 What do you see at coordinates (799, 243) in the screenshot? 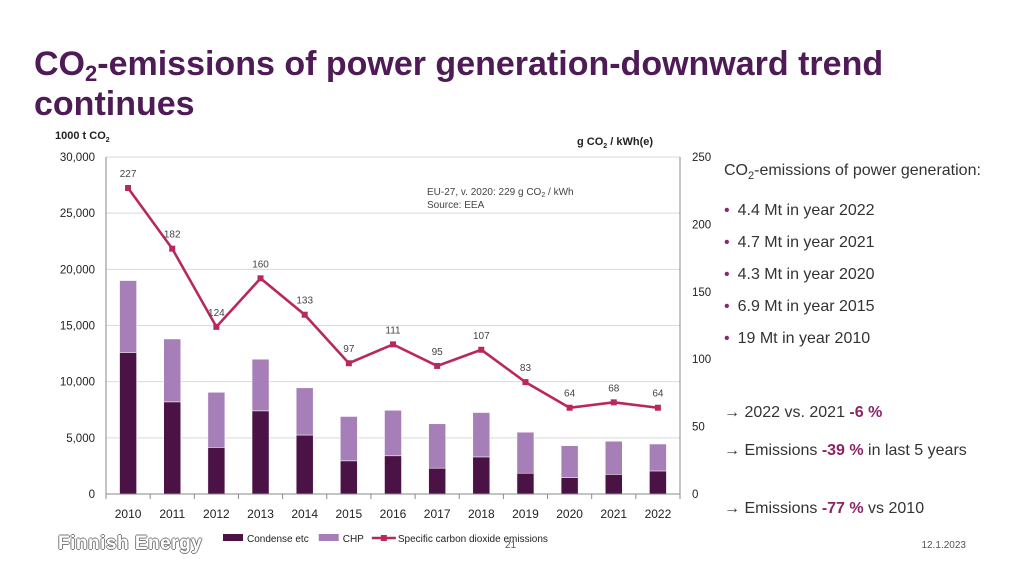
I see `summary-item: • 4.7 Mt in year 2021` at bounding box center [799, 243].